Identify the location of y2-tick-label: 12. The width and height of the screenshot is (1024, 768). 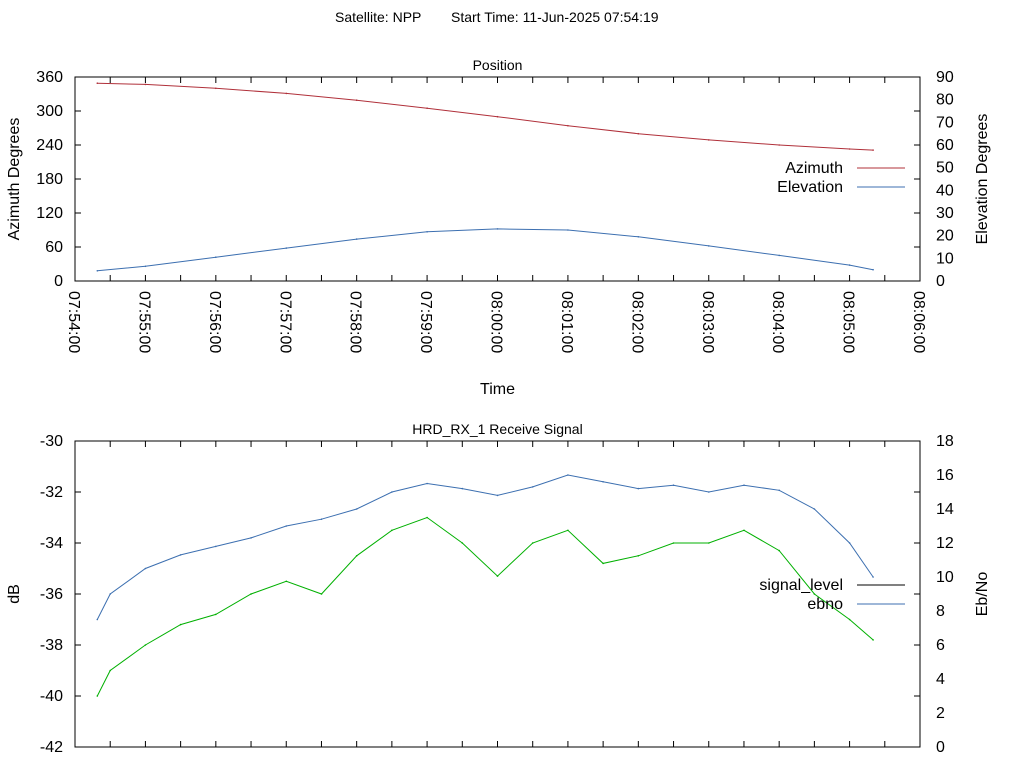
(945, 543).